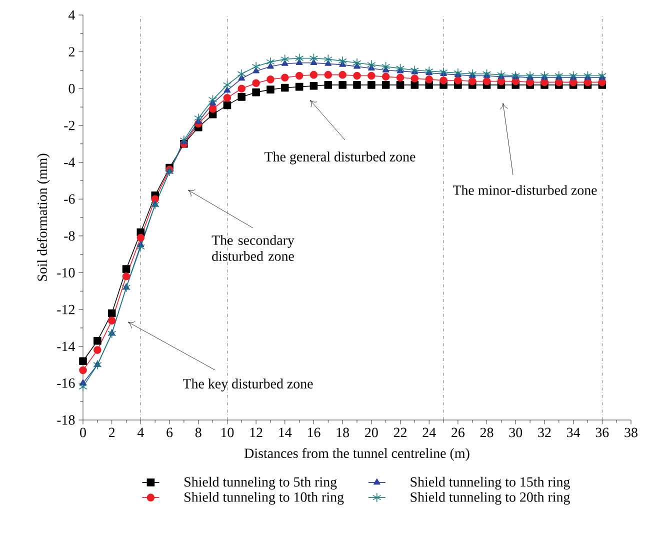 This screenshot has height=558, width=661. Describe the element at coordinates (70, 162) in the screenshot. I see `y-tick-label: -4` at that location.